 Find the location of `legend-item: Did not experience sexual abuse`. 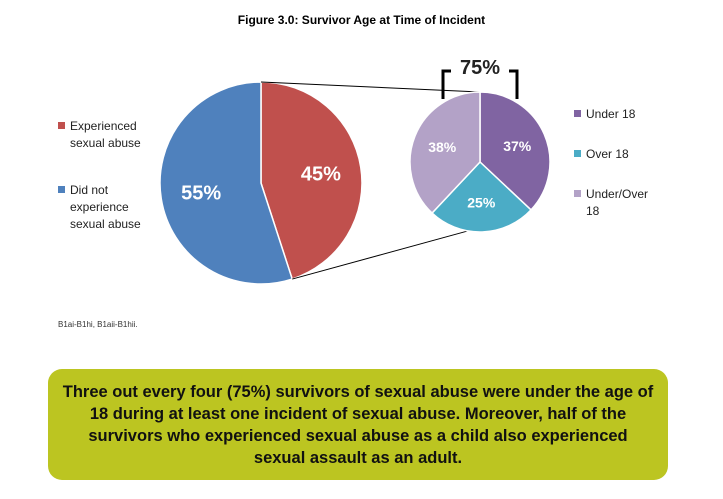

legend-item: Did not experience sexual abuse is located at coordinates (99, 207).